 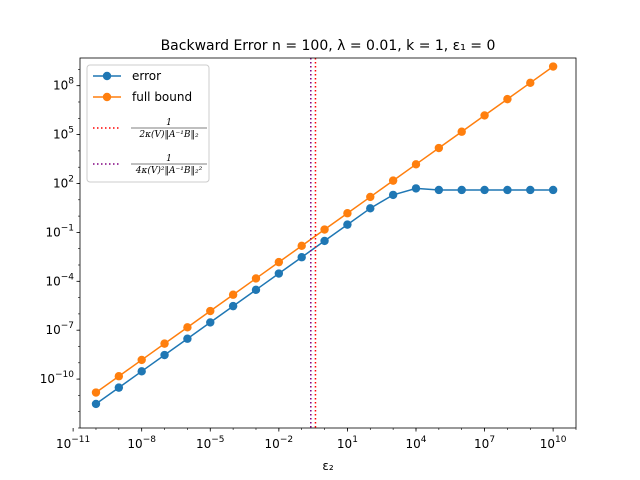 What do you see at coordinates (141, 443) in the screenshot?
I see `x-tick-label: 10⁻⁸` at bounding box center [141, 443].